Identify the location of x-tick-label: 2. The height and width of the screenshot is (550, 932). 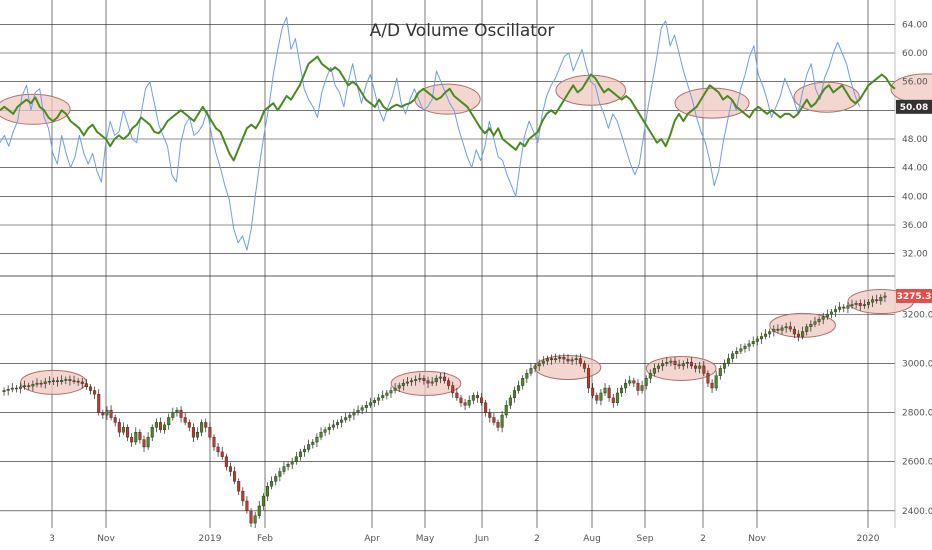
(537, 539).